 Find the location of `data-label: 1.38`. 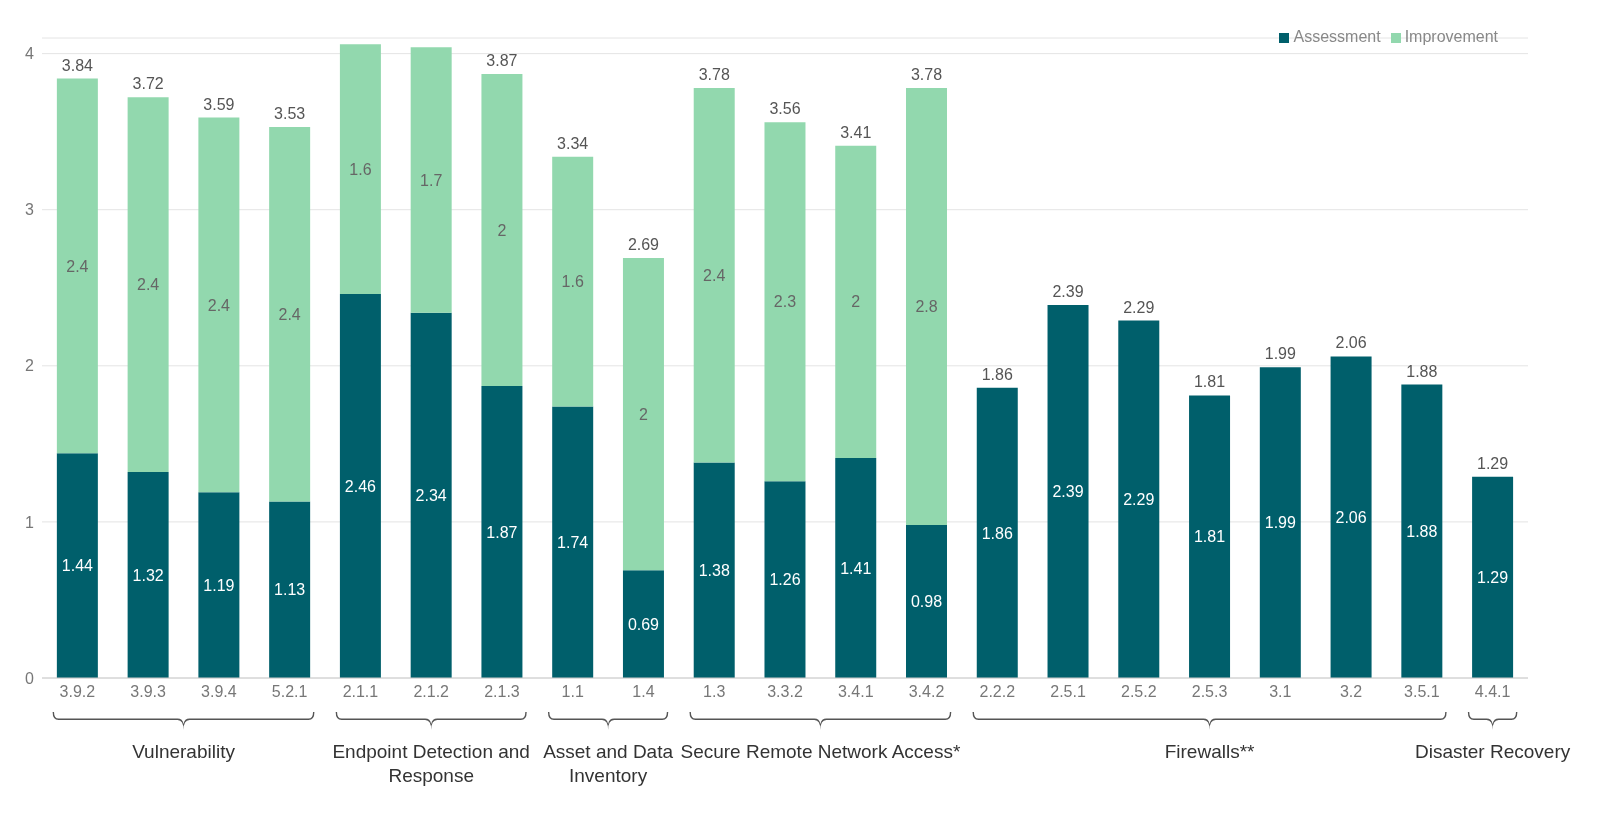

data-label: 1.38 is located at coordinates (714, 570).